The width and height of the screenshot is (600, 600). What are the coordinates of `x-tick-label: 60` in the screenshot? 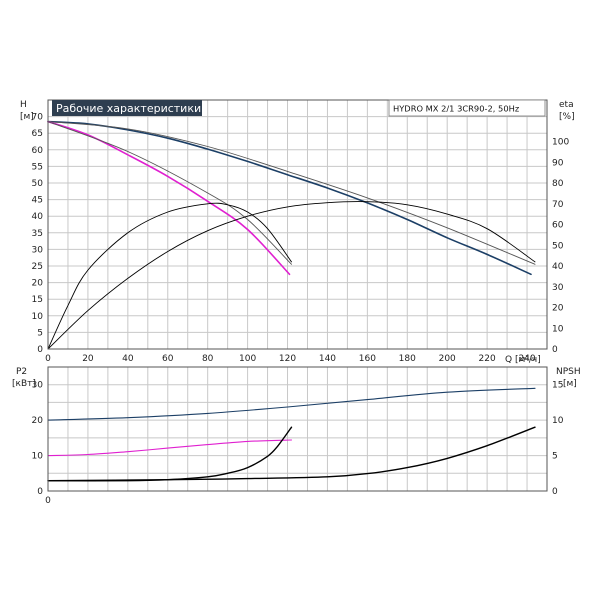 It's located at (168, 359).